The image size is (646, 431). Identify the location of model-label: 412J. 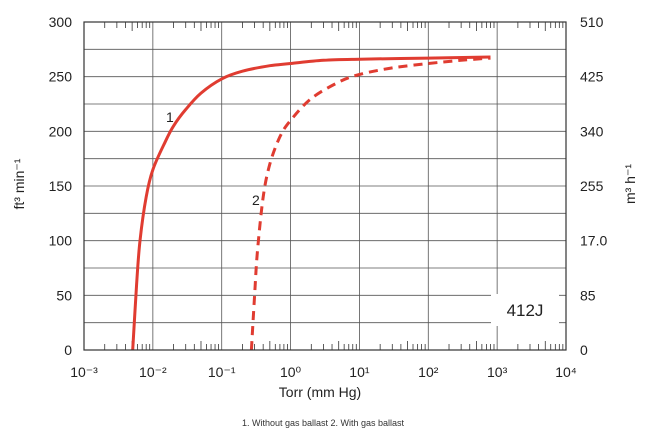
(525, 310).